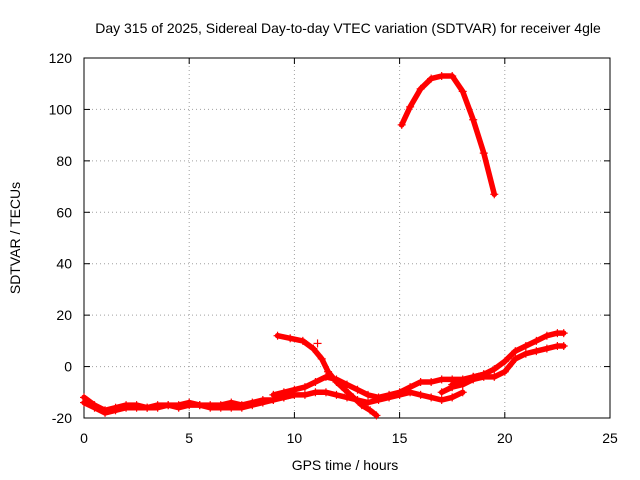 The width and height of the screenshot is (640, 480). What do you see at coordinates (84, 438) in the screenshot?
I see `x-tick-label: 0` at bounding box center [84, 438].